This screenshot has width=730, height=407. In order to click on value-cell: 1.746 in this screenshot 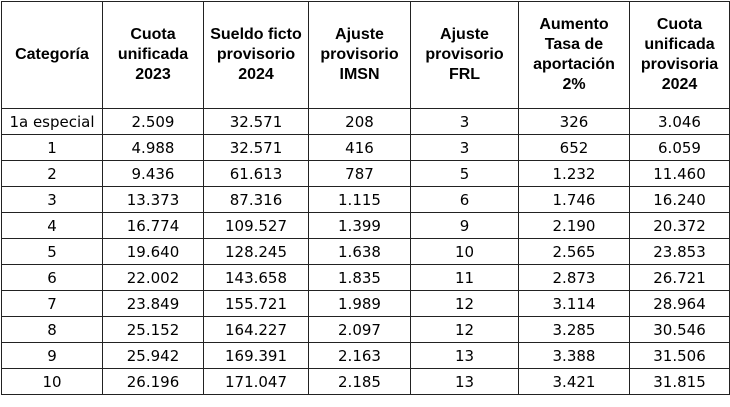, I will do `click(574, 199)`.